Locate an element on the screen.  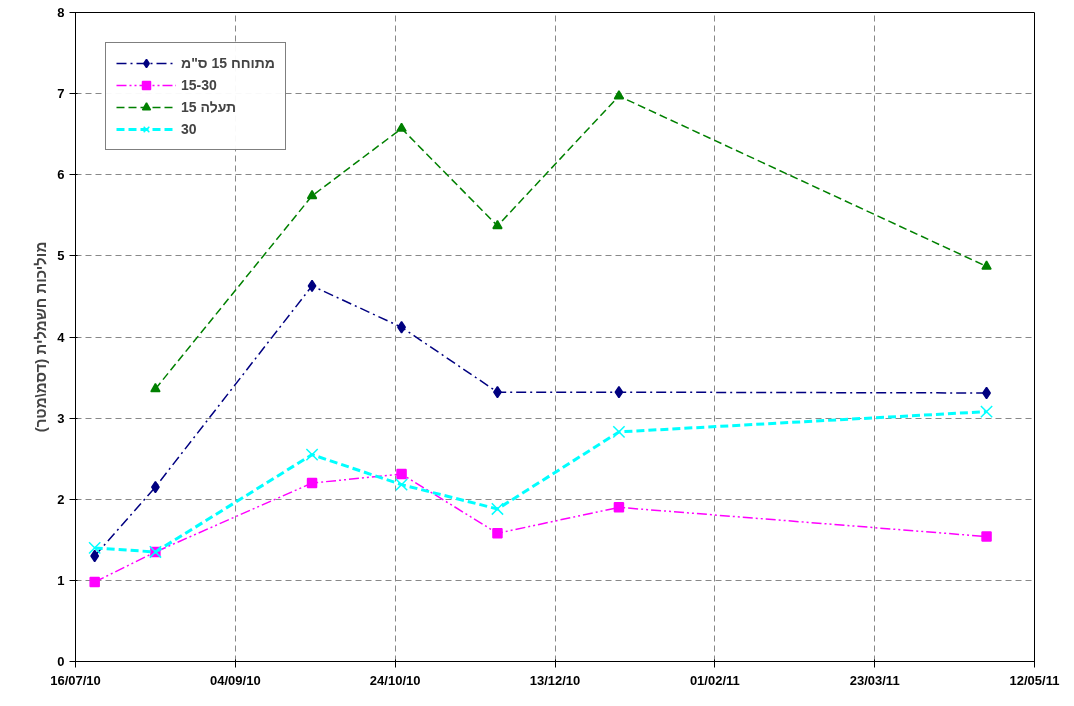
y-tick-label: 2 is located at coordinates (61, 499).